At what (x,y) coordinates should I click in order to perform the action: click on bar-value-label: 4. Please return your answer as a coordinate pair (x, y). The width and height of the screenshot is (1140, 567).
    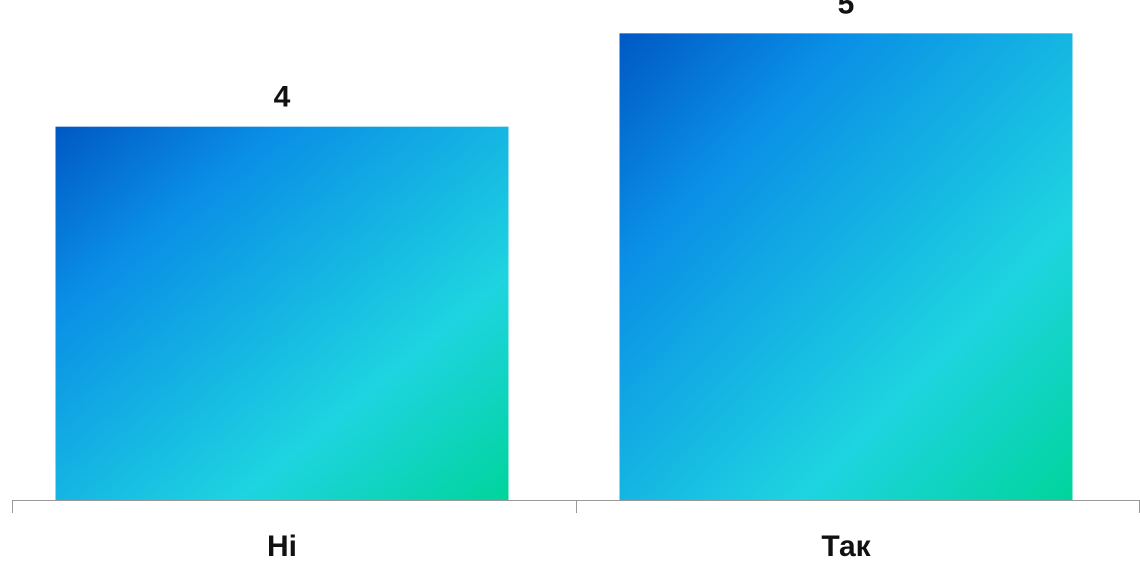
    Looking at the image, I should click on (282, 97).